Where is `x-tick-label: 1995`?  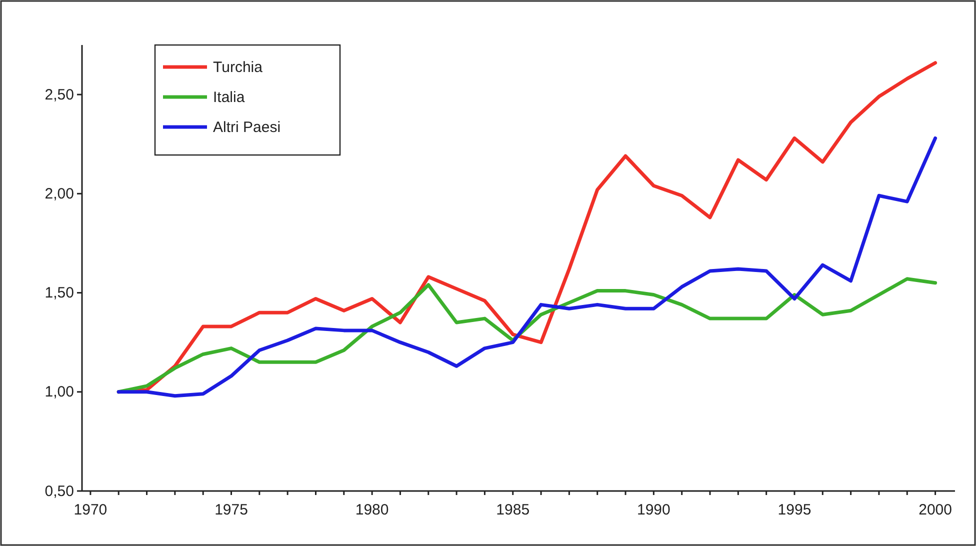
x-tick-label: 1995 is located at coordinates (795, 510).